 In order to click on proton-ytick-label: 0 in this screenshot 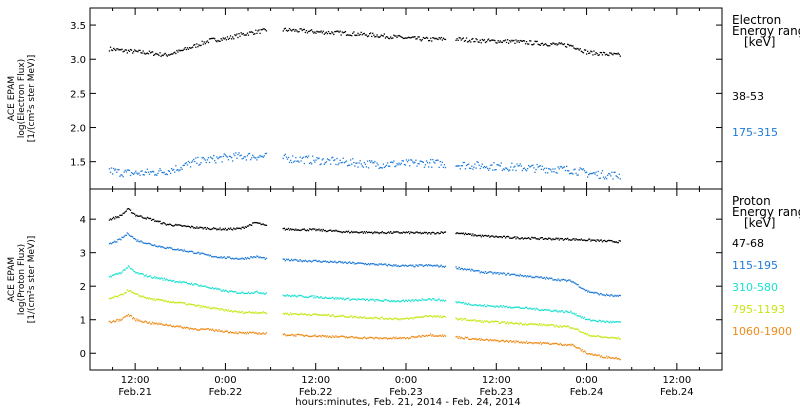, I will do `click(83, 354)`.